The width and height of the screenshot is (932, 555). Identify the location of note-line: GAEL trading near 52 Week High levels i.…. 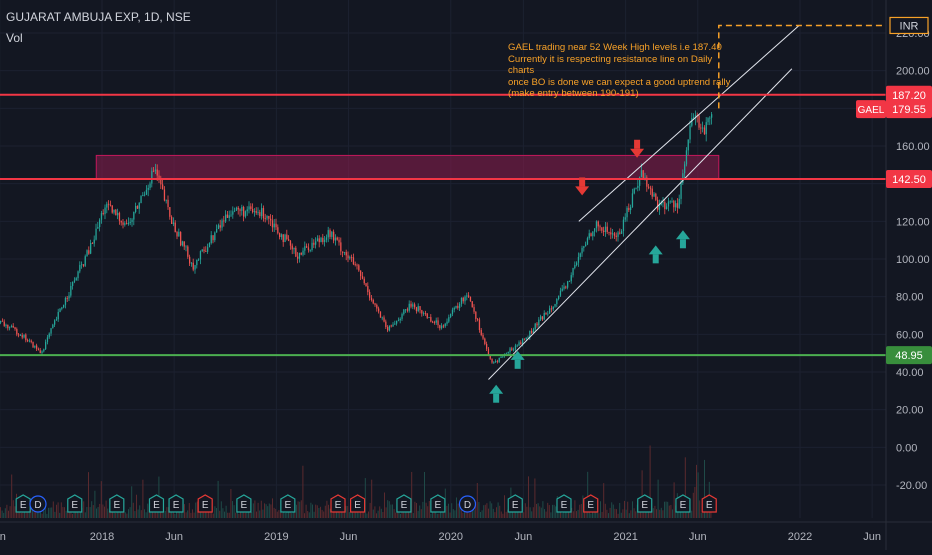
(615, 47).